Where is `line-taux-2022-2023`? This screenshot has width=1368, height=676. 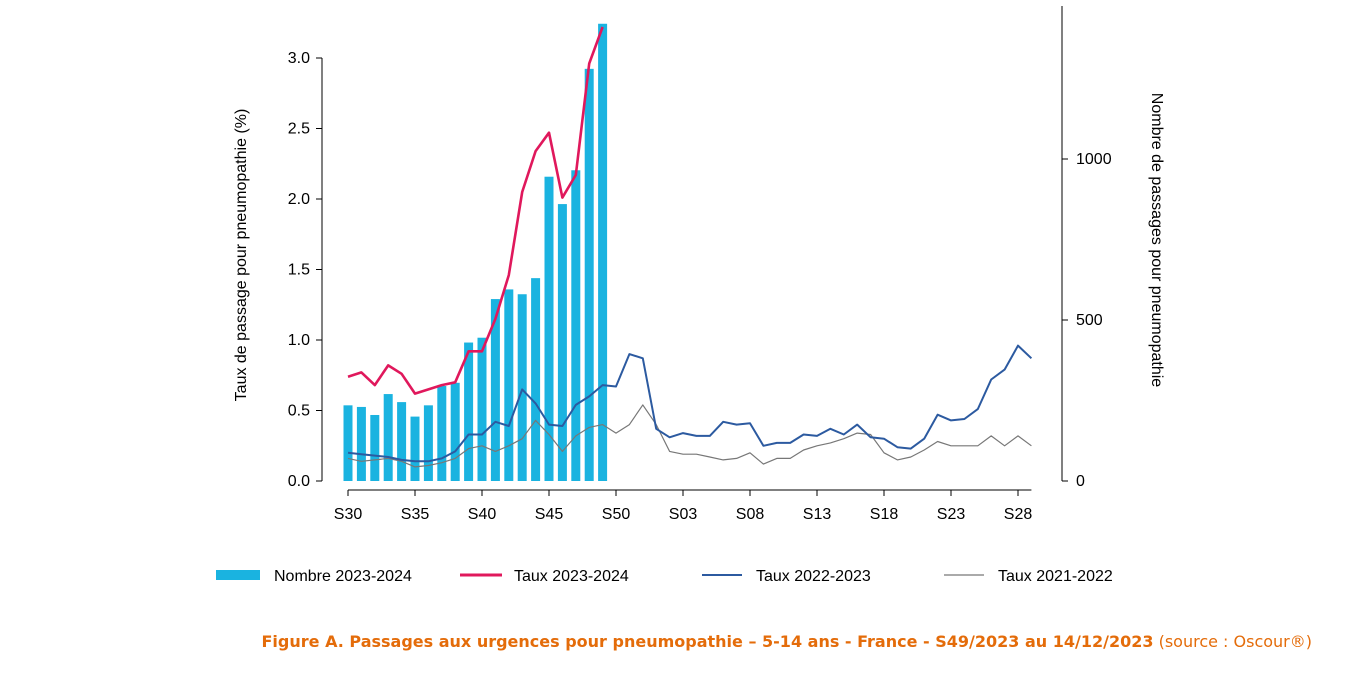
line-taux-2022-2023 is located at coordinates (690, 403).